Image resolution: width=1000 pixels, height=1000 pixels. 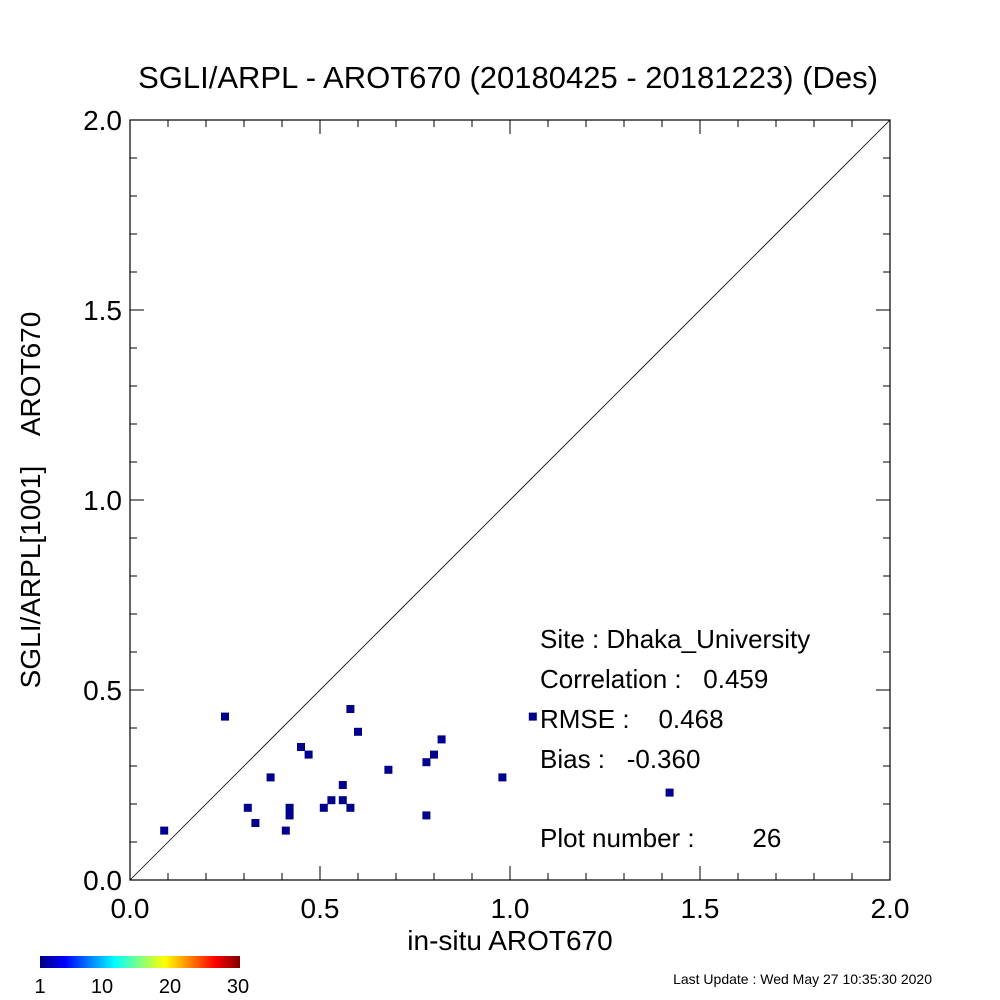 I want to click on colorbar-tick-label: 1, so click(x=39, y=987).